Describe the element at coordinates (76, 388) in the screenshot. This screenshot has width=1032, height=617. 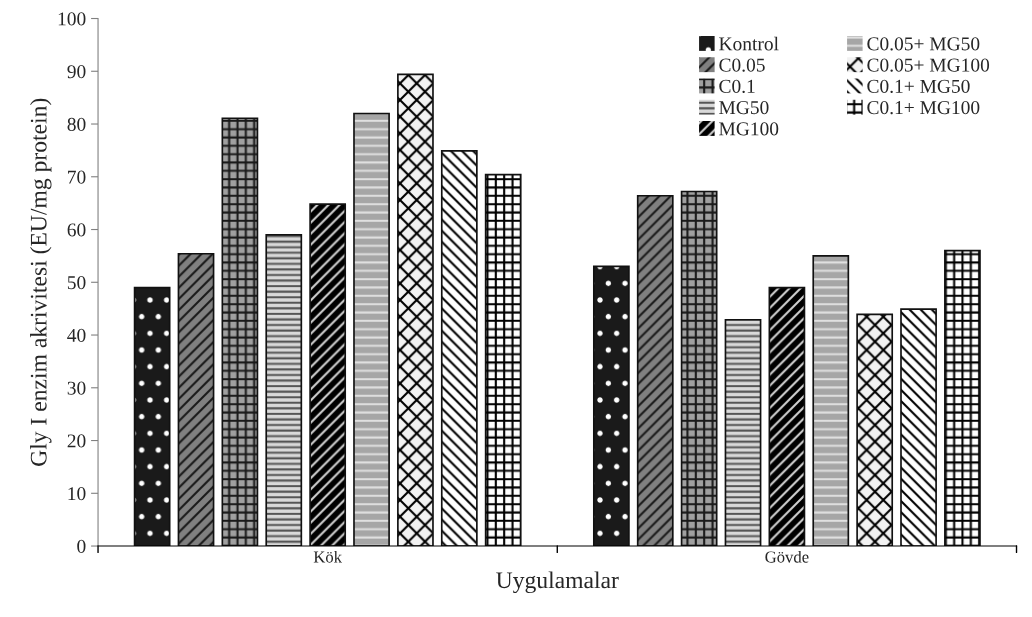
I see `y-tick-label: 30` at that location.